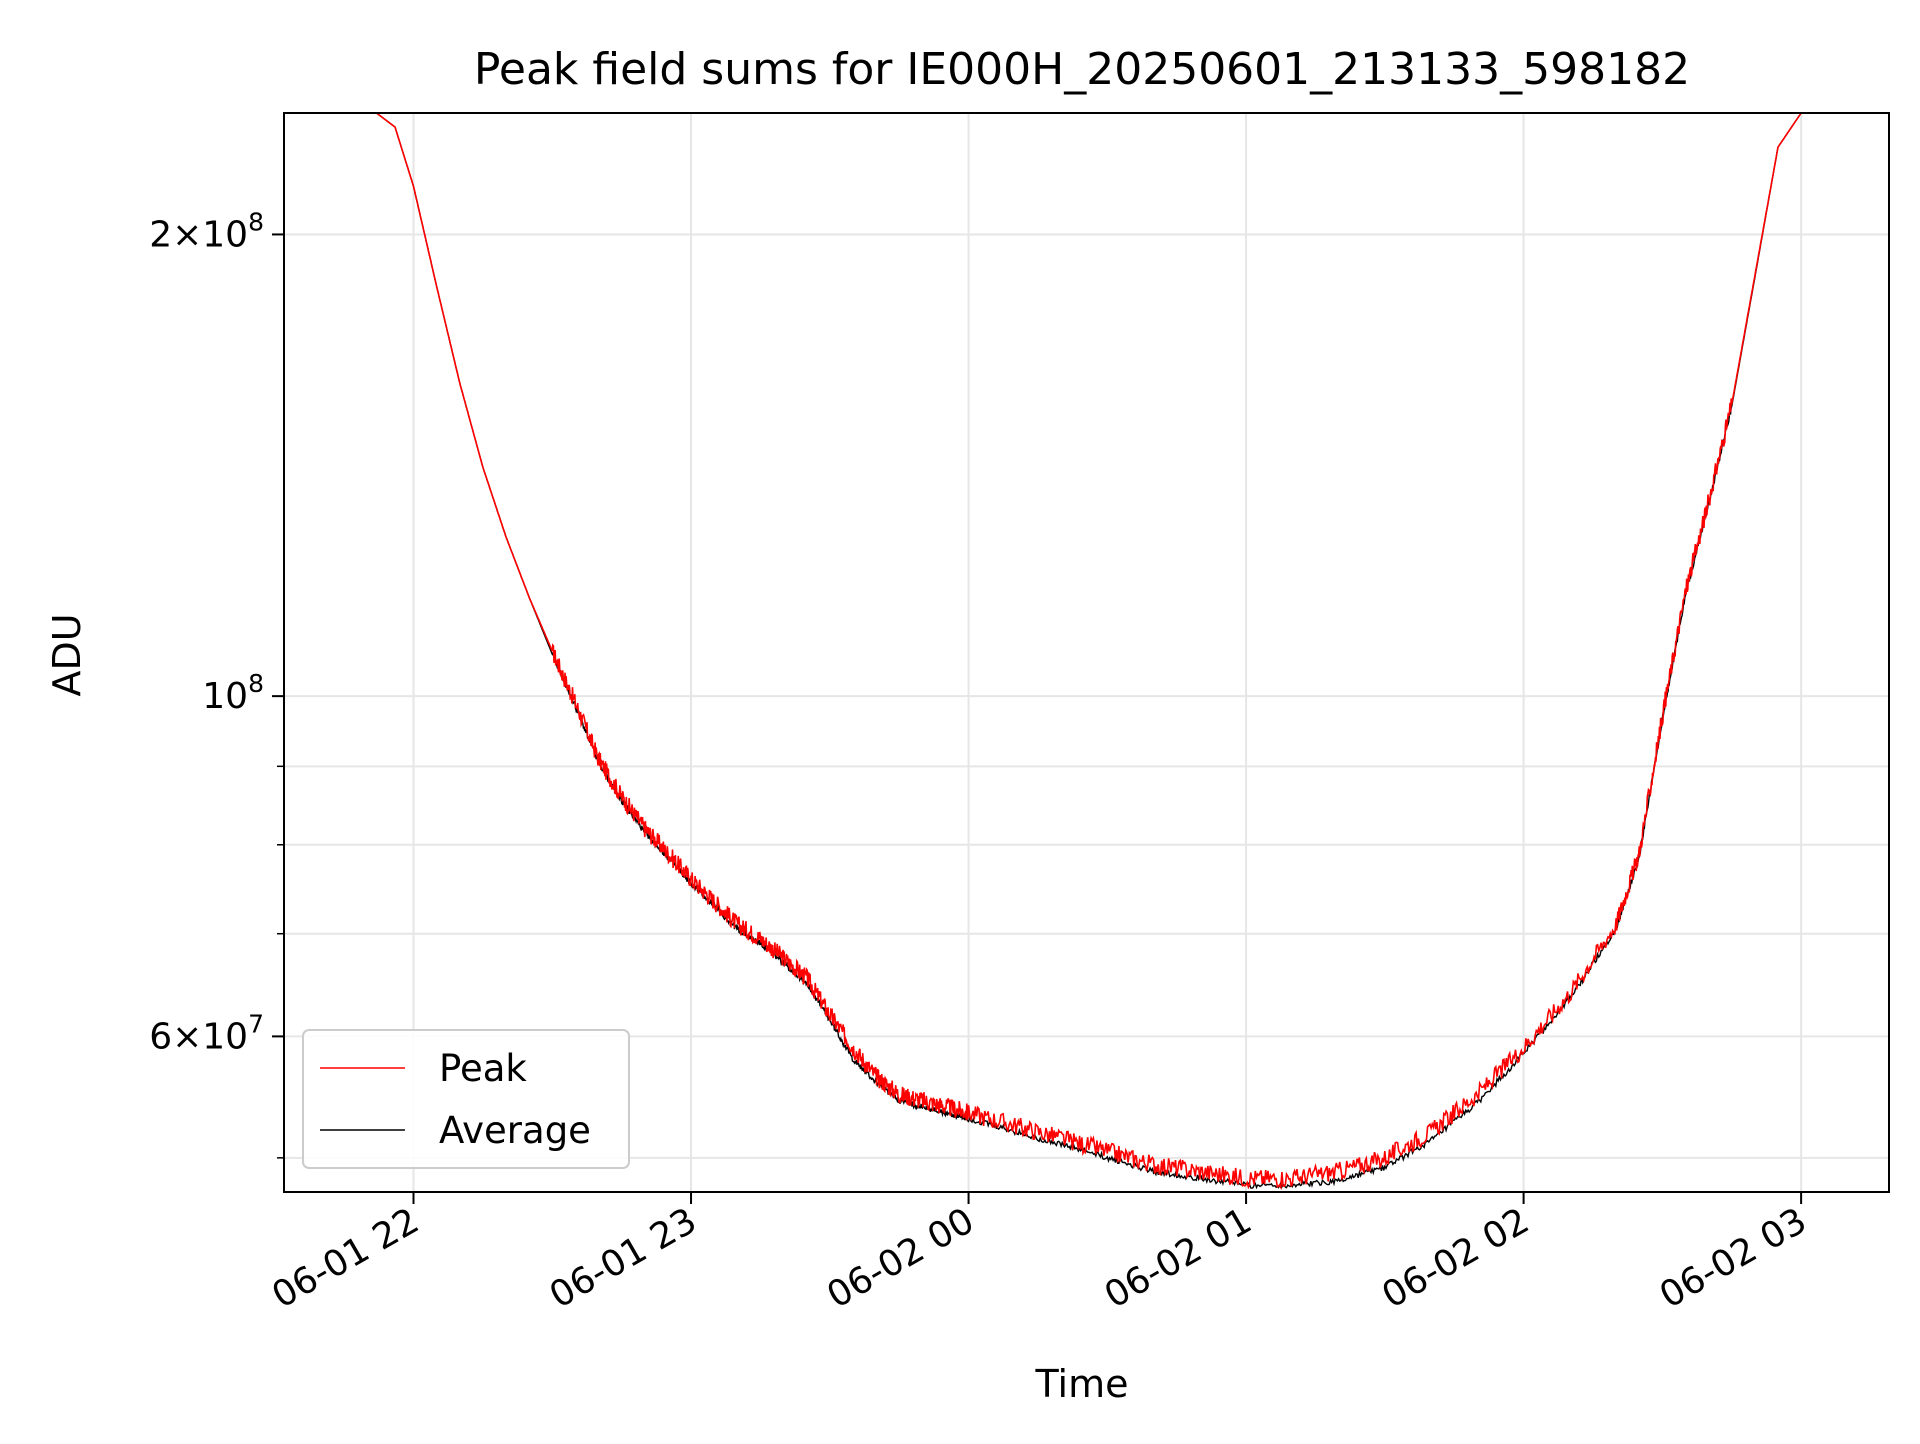 The height and width of the screenshot is (1444, 1920). I want to click on legend-label-average: Average, so click(515, 1130).